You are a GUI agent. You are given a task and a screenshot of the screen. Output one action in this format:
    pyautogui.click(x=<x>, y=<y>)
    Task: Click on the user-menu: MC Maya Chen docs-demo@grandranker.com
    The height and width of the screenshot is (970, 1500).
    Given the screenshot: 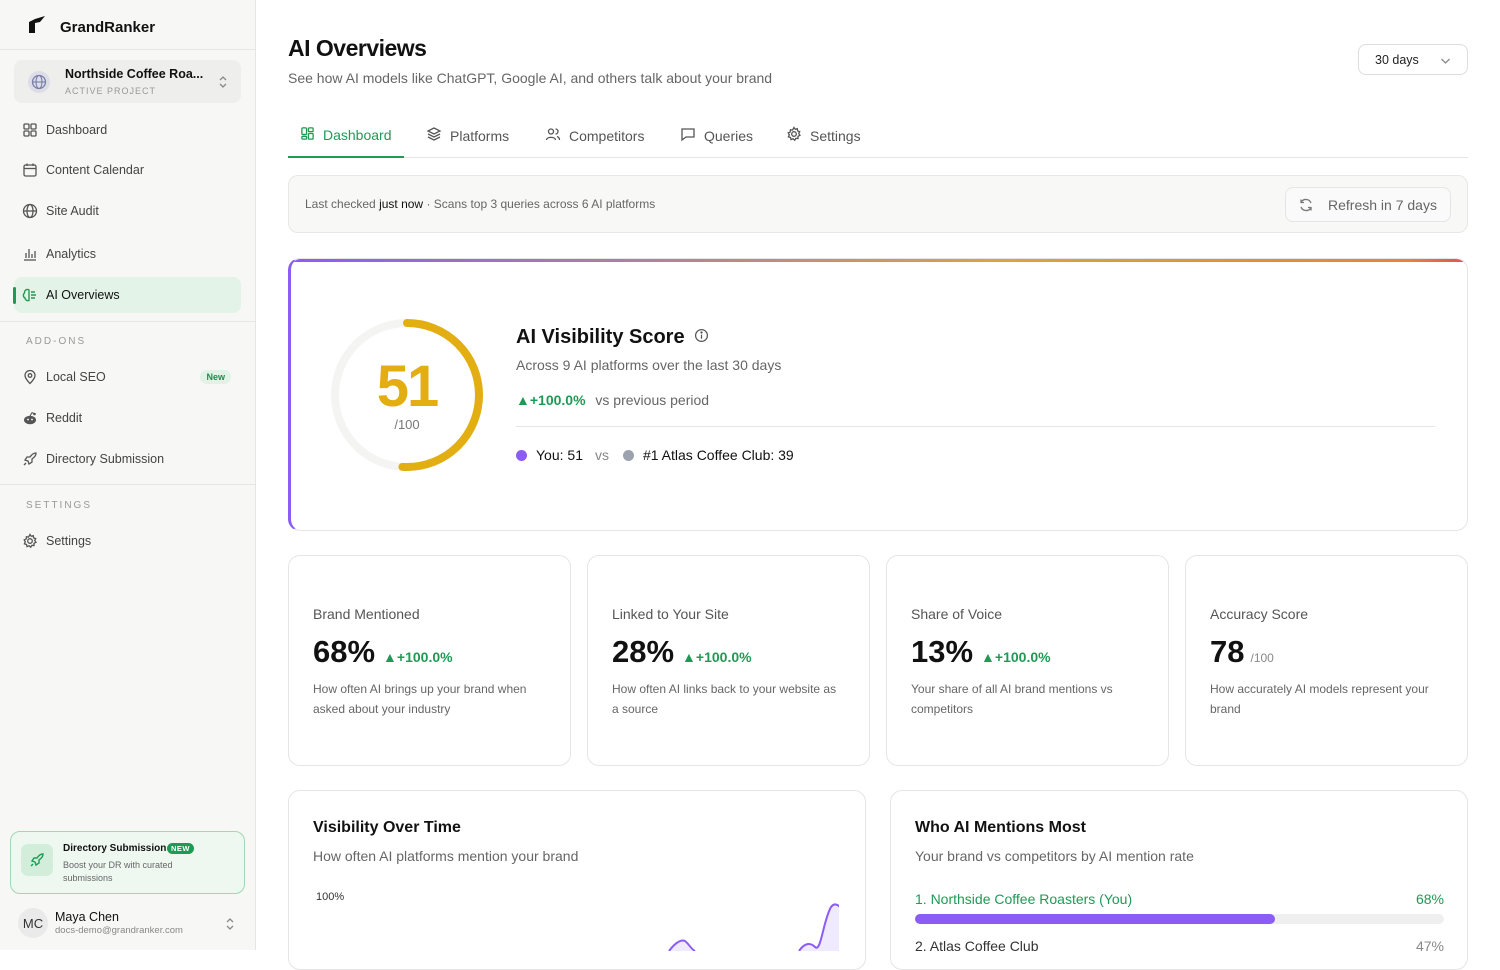 What is the action you would take?
    pyautogui.click(x=133, y=924)
    